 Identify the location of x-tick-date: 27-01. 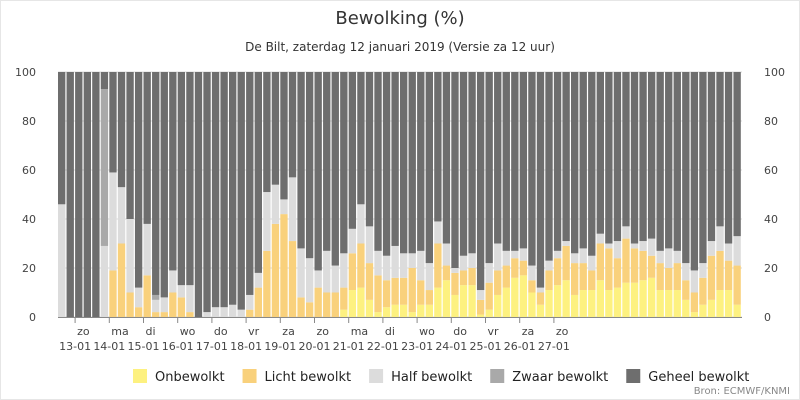
(554, 346).